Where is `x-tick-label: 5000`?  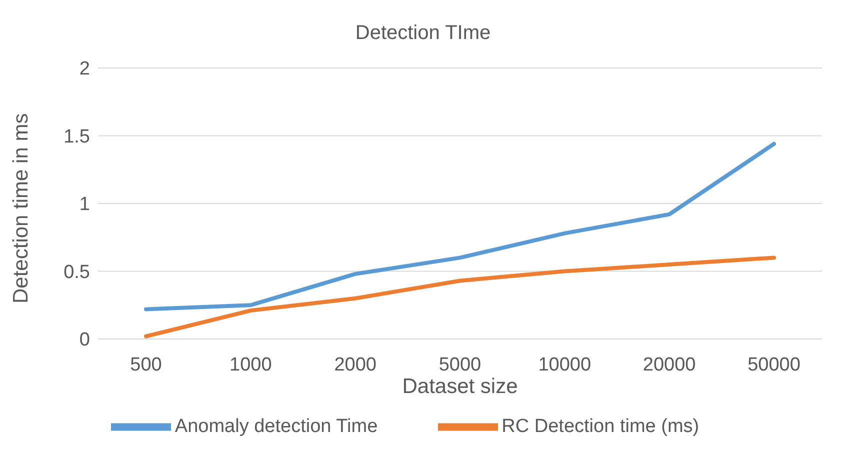
x-tick-label: 5000 is located at coordinates (460, 365).